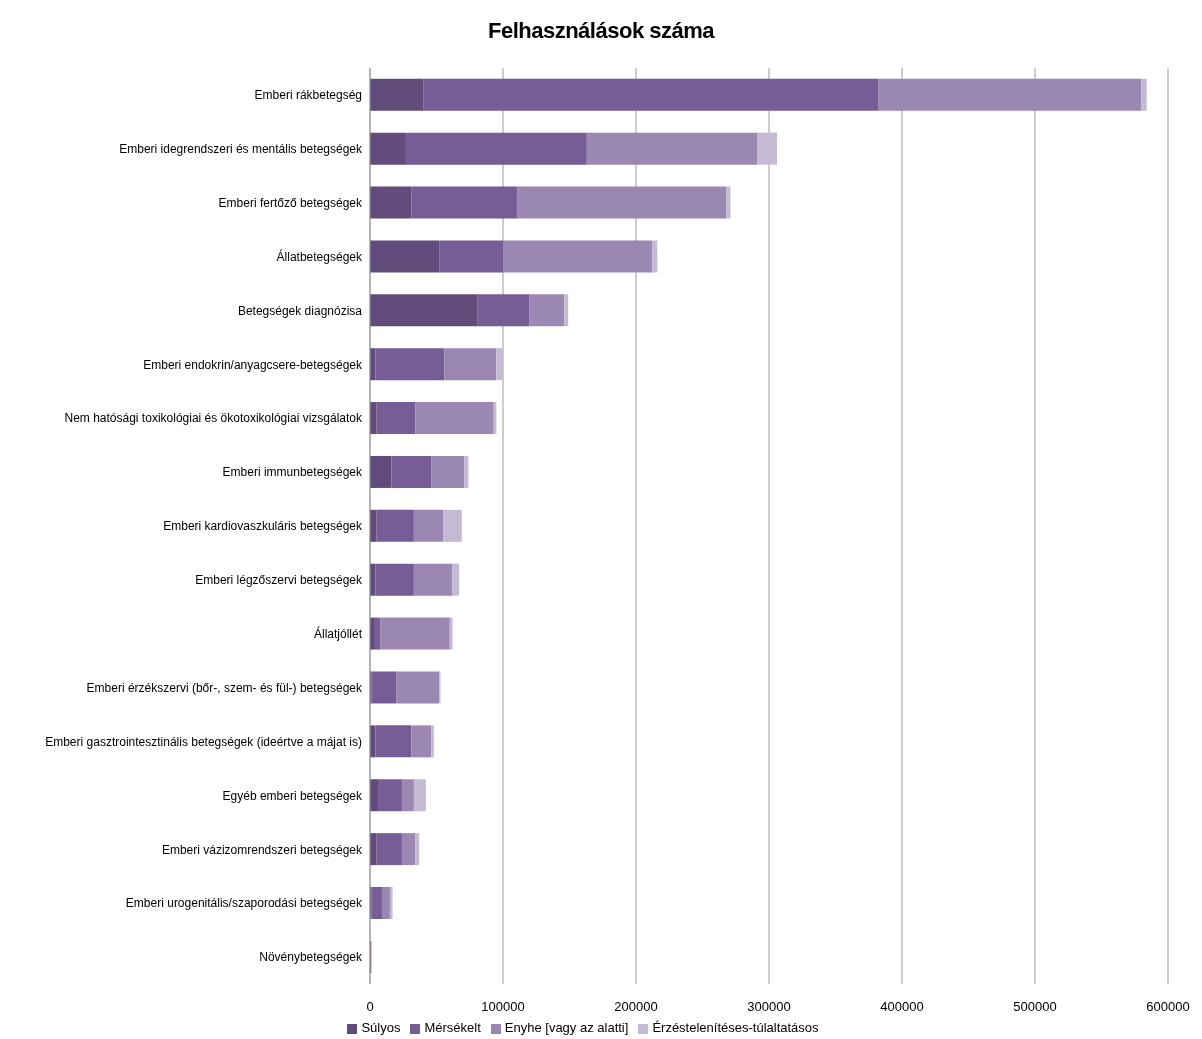 The image size is (1202, 1039). Describe the element at coordinates (262, 849) in the screenshot. I see `y-tick-label: Emberi vázizomrendszeri betegségek` at that location.